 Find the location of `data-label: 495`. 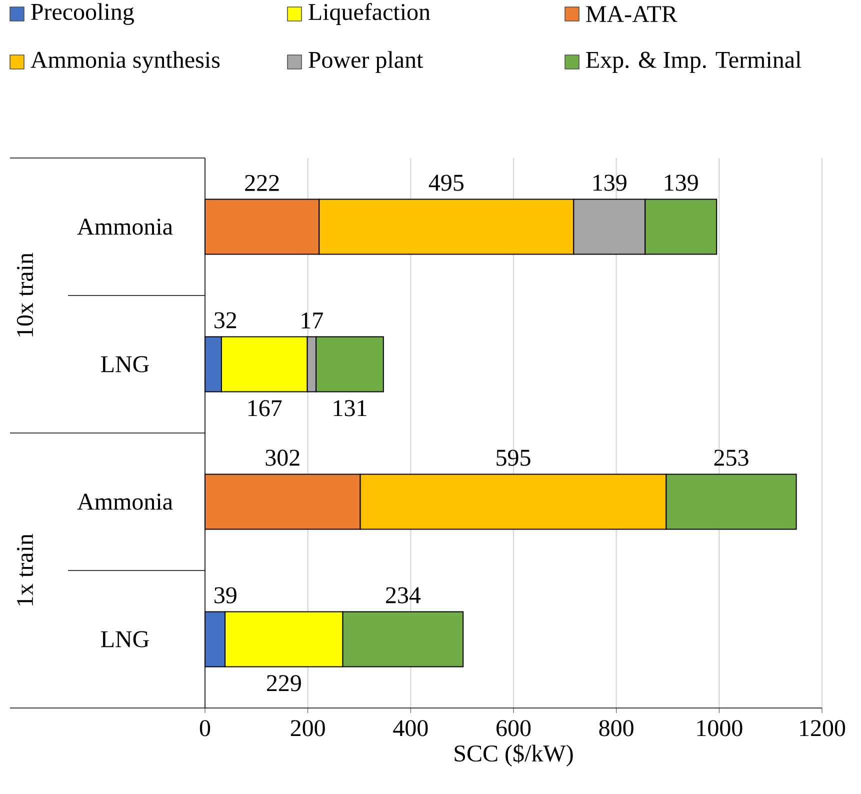

data-label: 495 is located at coordinates (446, 182).